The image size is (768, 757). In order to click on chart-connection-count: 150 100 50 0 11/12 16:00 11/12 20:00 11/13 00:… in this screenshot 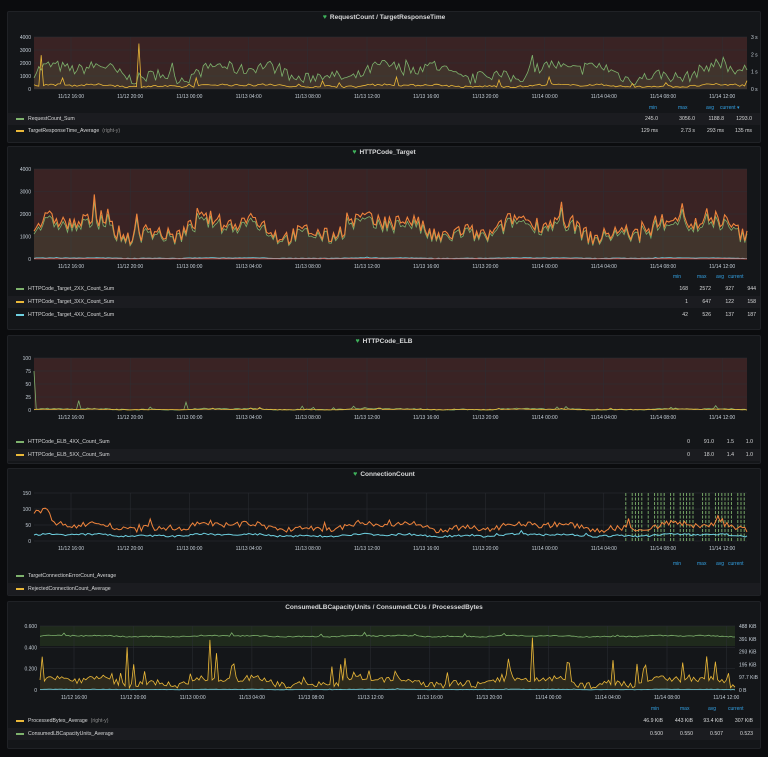, I will do `click(384, 515)`.